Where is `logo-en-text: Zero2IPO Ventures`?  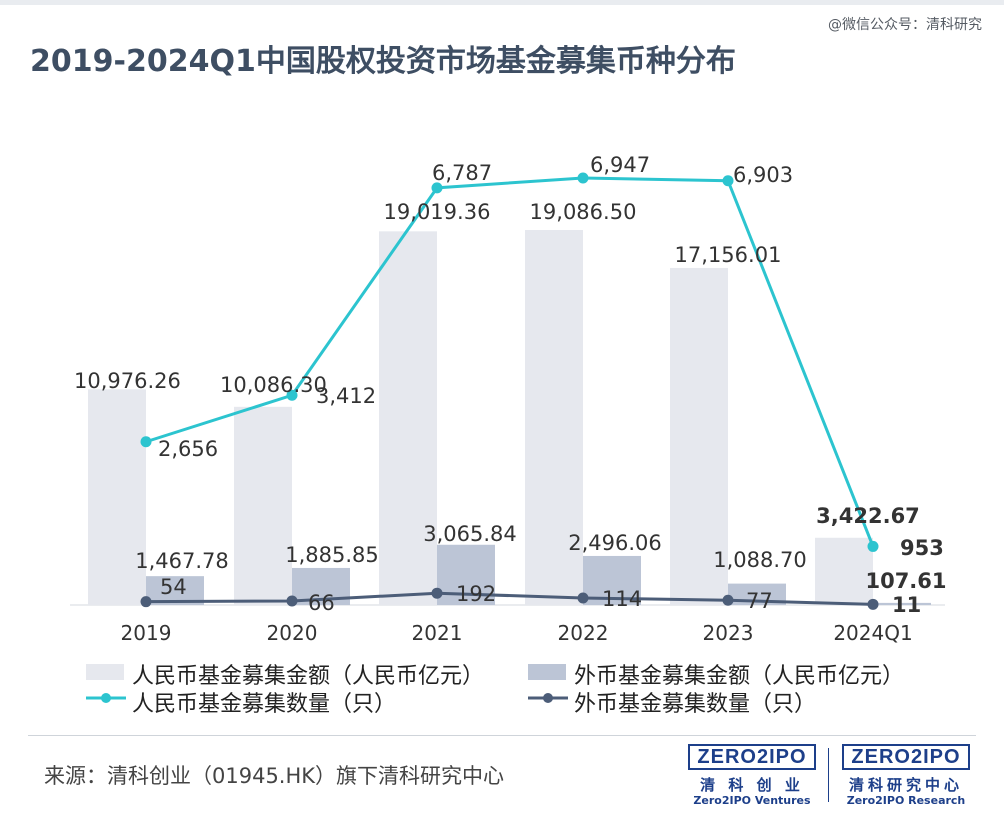 logo-en-text: Zero2IPO Ventures is located at coordinates (752, 800).